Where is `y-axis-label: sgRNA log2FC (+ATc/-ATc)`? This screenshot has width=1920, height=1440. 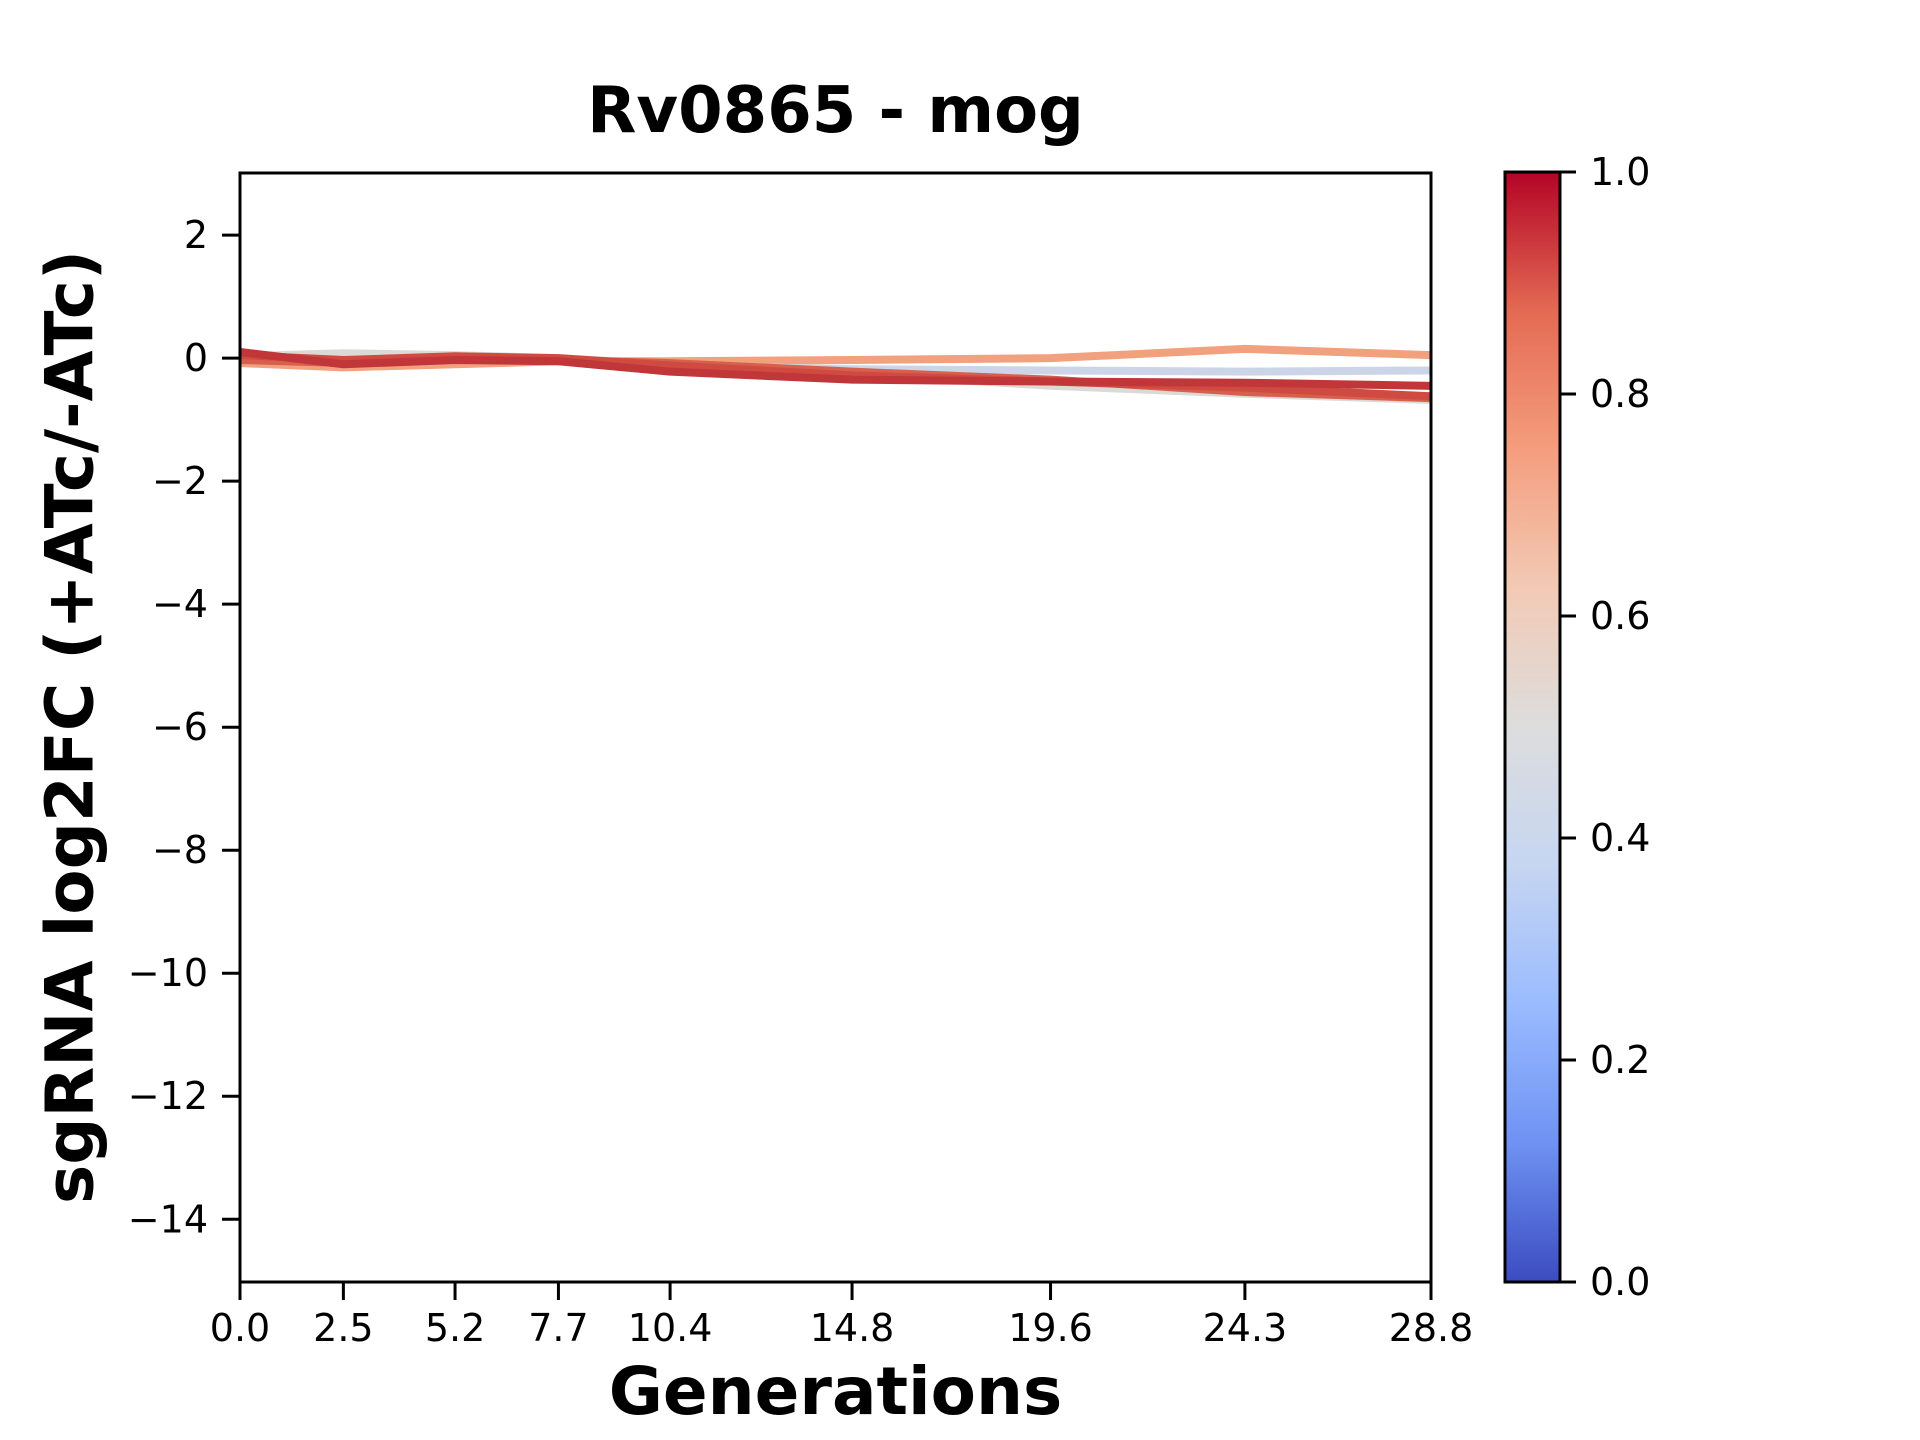 y-axis-label: sgRNA log2FC (+ATc/-ATc) is located at coordinates (70, 727).